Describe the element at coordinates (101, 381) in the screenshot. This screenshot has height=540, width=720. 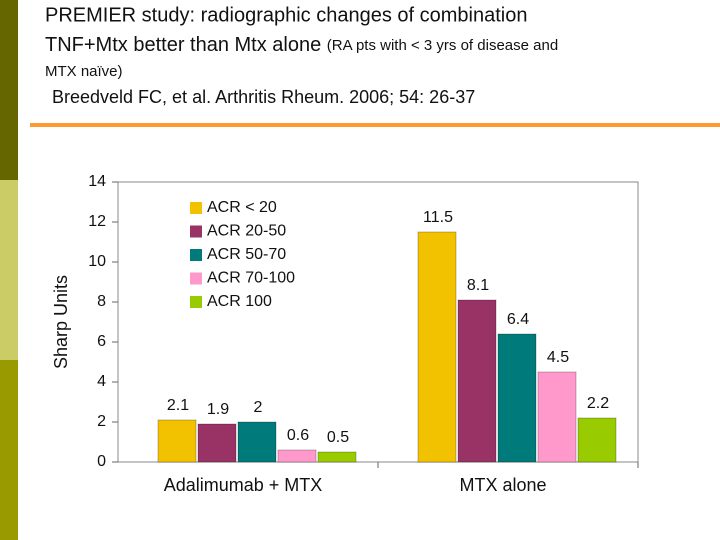
I see `y-tick-label: 4` at that location.